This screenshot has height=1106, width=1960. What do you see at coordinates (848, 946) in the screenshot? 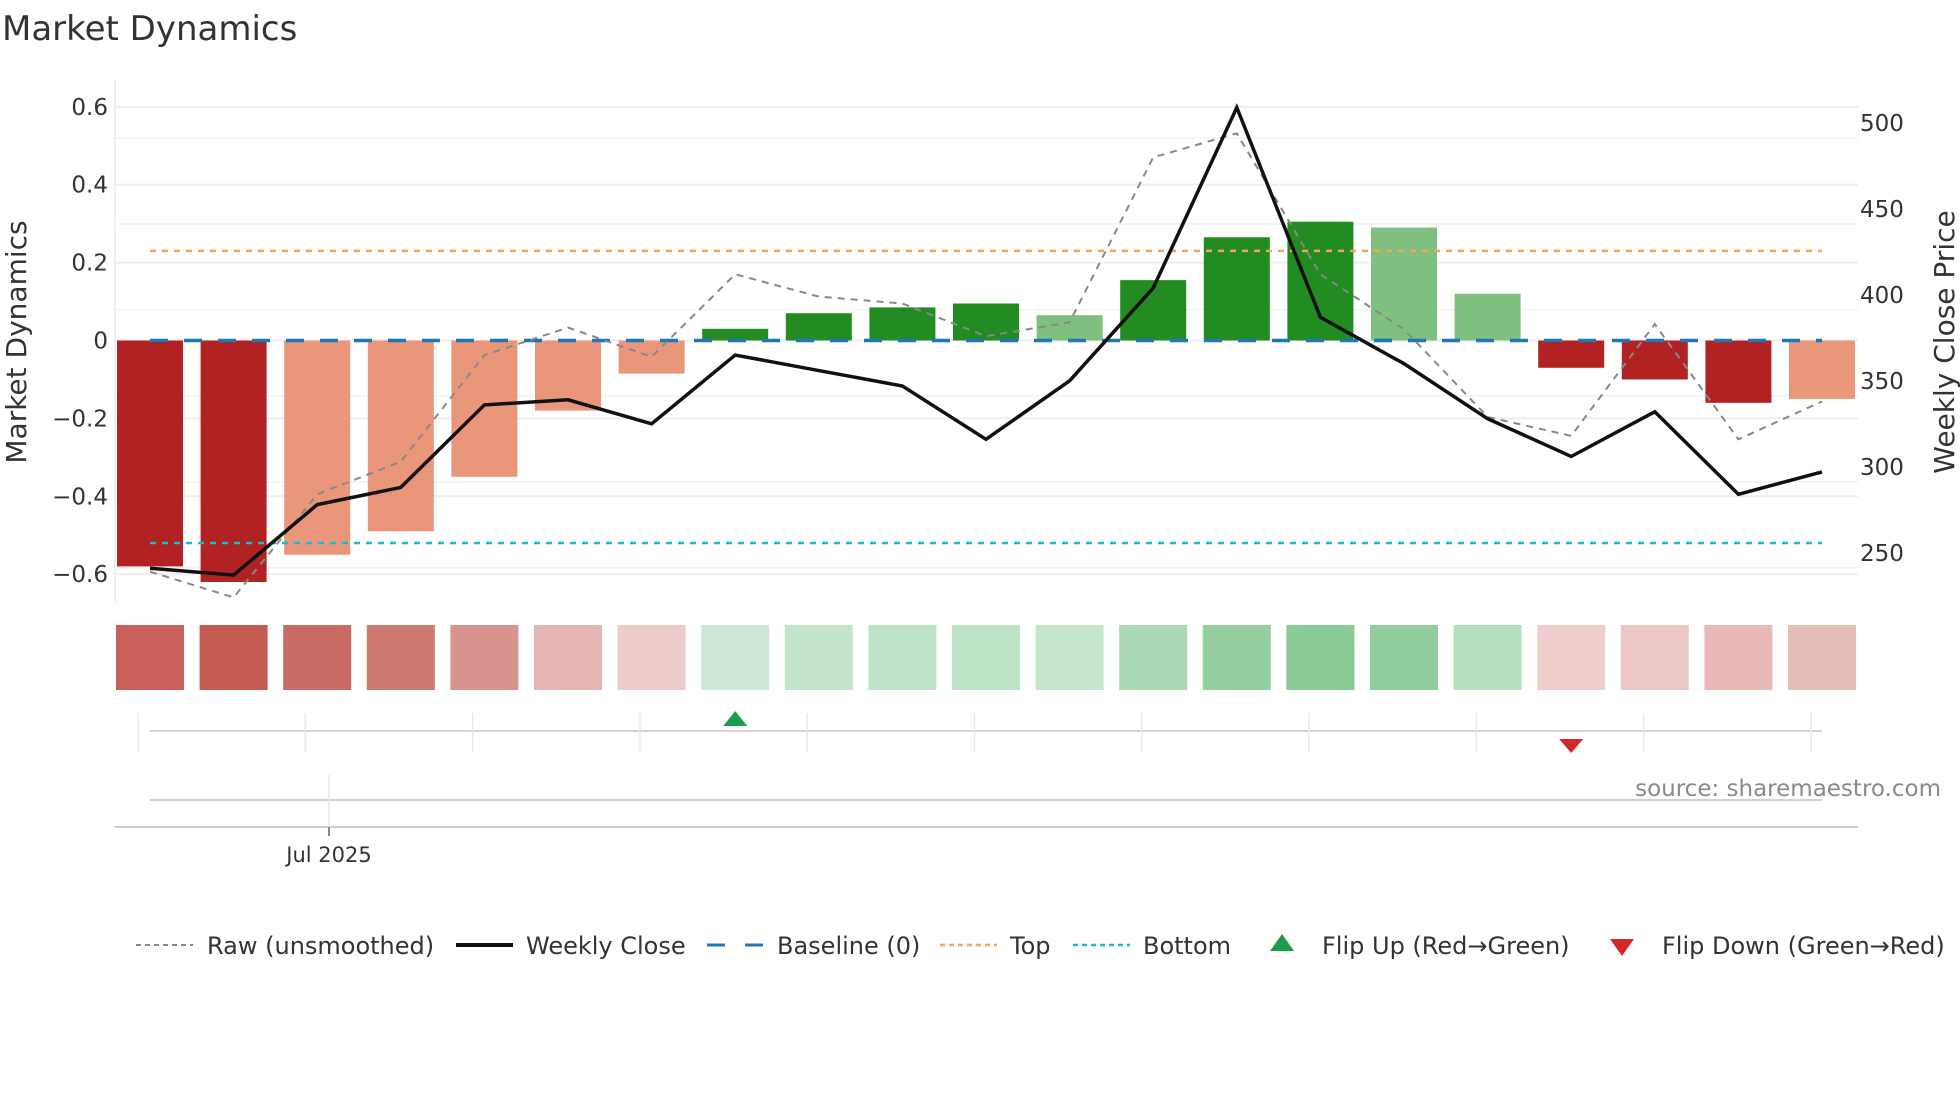
I see `legend-label: Baseline (0)` at bounding box center [848, 946].